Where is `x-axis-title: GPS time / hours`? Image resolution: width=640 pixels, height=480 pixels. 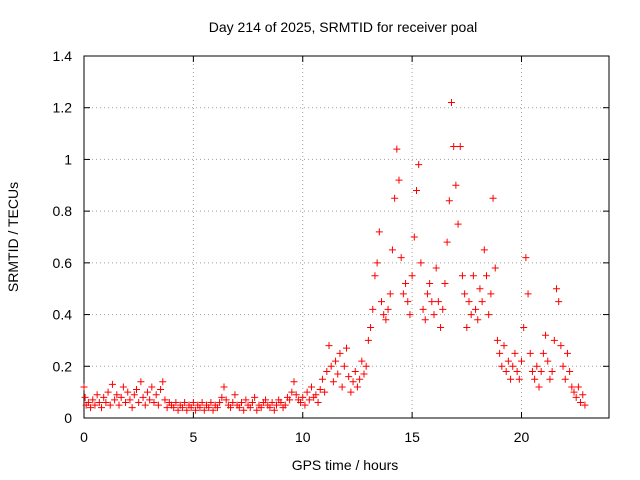
x-axis-title: GPS time / hours is located at coordinates (345, 465).